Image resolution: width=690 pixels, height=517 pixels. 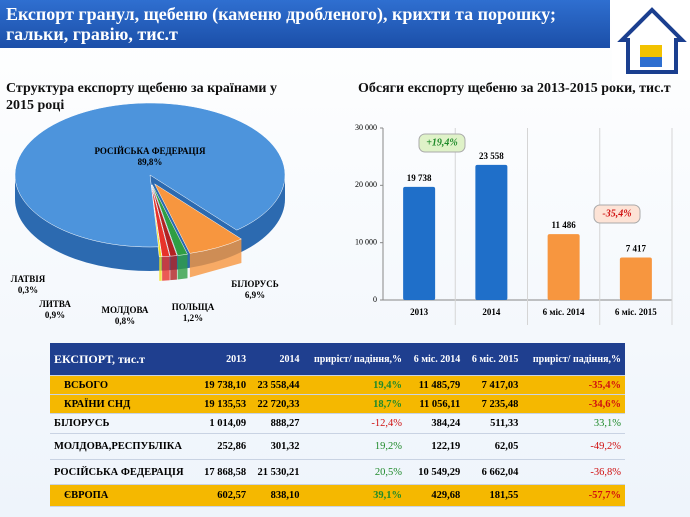 What do you see at coordinates (493, 495) in the screenshot?
I see `cell: 181,55` at bounding box center [493, 495].